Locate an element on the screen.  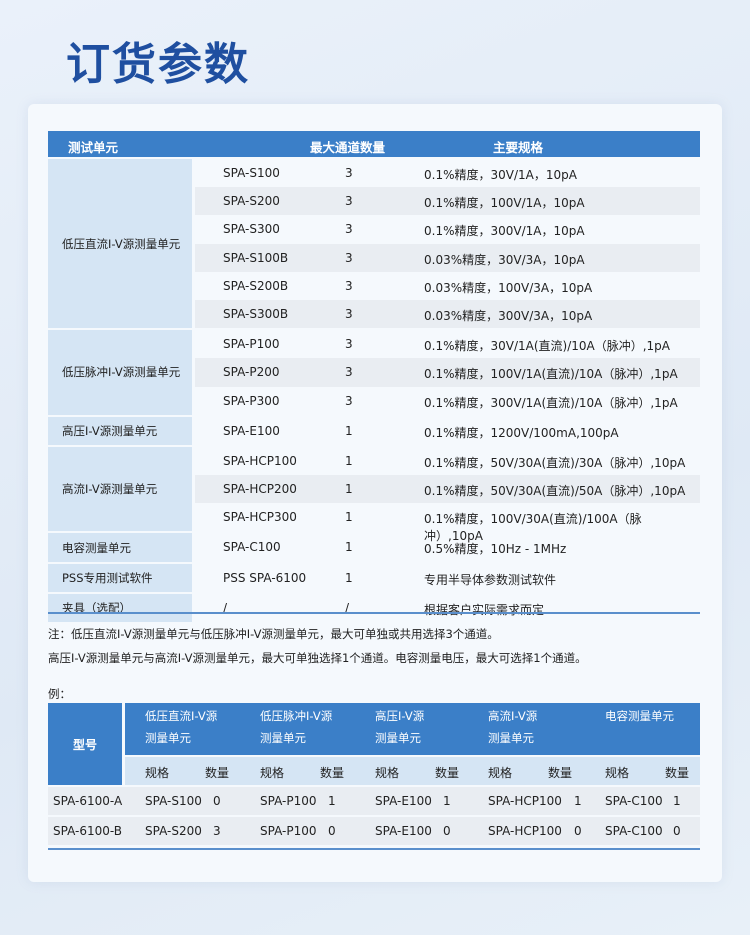
spec-cell: SPA-S100 is located at coordinates (173, 801).